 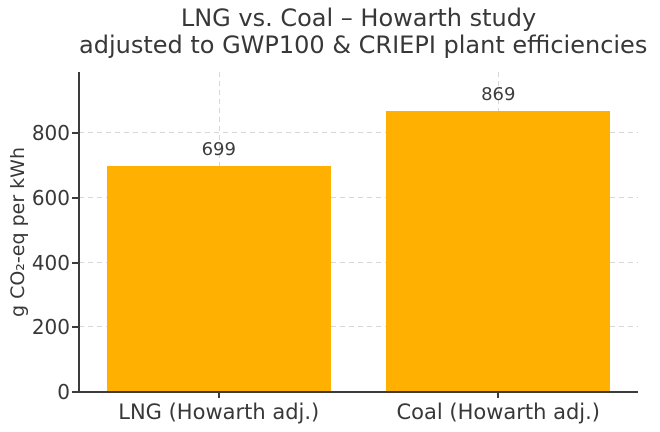 What do you see at coordinates (50, 133) in the screenshot?
I see `y-tick-label: 800` at bounding box center [50, 133].